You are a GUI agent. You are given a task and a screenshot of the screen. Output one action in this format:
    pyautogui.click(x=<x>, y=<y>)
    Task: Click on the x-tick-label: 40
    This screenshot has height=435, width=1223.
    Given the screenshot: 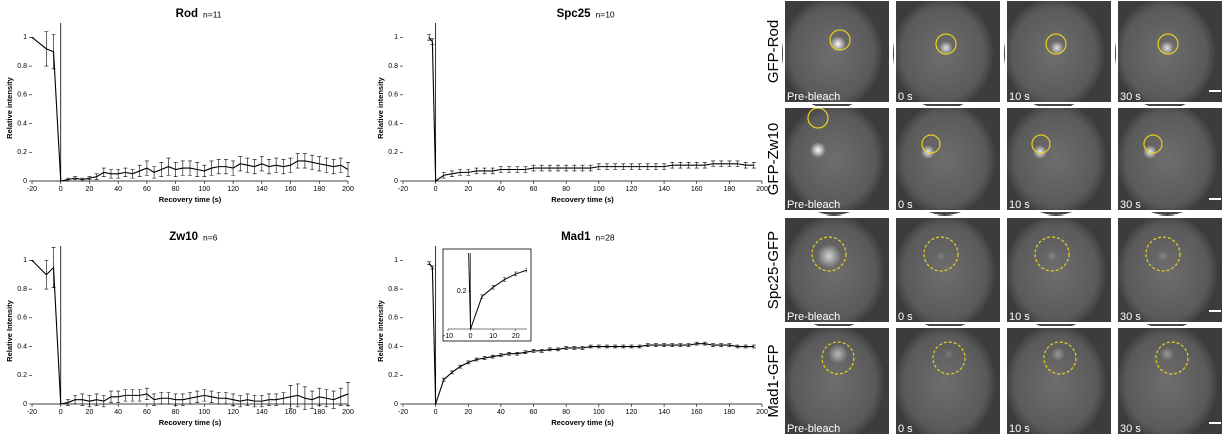 What is the action you would take?
    pyautogui.click(x=118, y=412)
    